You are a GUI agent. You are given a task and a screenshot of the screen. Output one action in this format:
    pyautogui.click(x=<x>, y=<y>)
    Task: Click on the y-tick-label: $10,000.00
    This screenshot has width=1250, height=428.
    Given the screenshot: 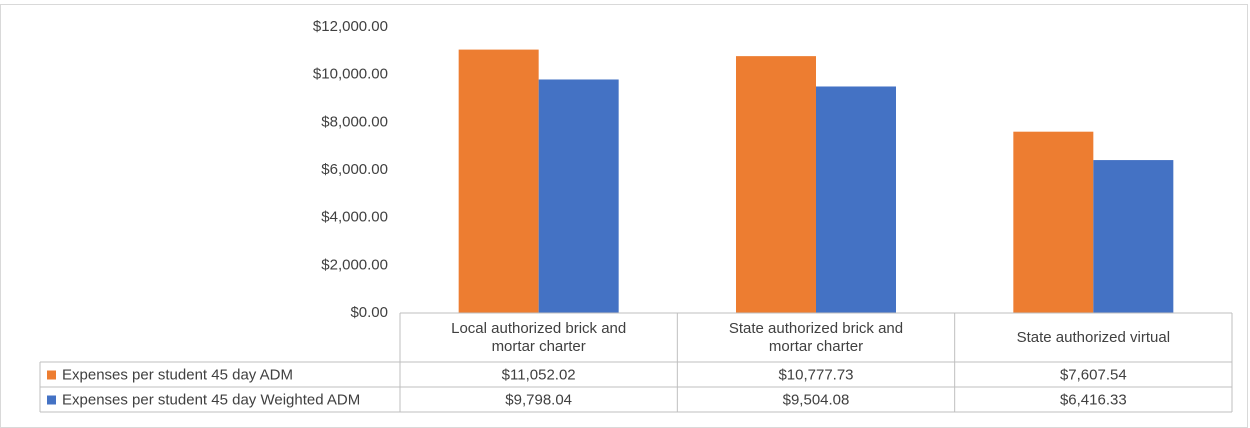 What is the action you would take?
    pyautogui.click(x=350, y=74)
    